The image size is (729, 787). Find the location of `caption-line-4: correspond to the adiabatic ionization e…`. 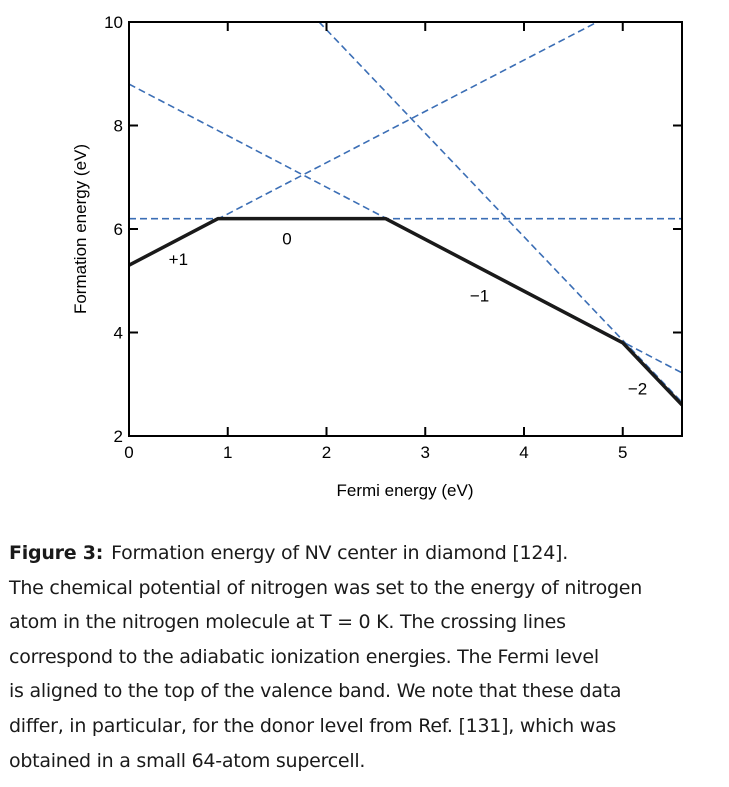

caption-line-4: correspond to the adiabatic ionization e… is located at coordinates (304, 656).